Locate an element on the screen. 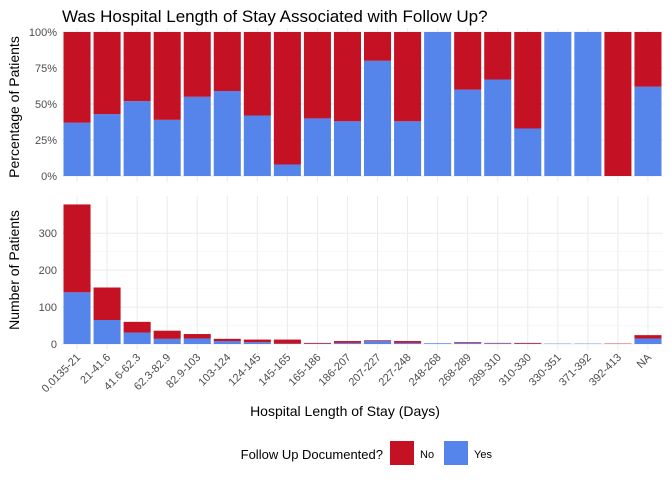 This screenshot has width=672, height=480. legend-label-no: No is located at coordinates (427, 455).